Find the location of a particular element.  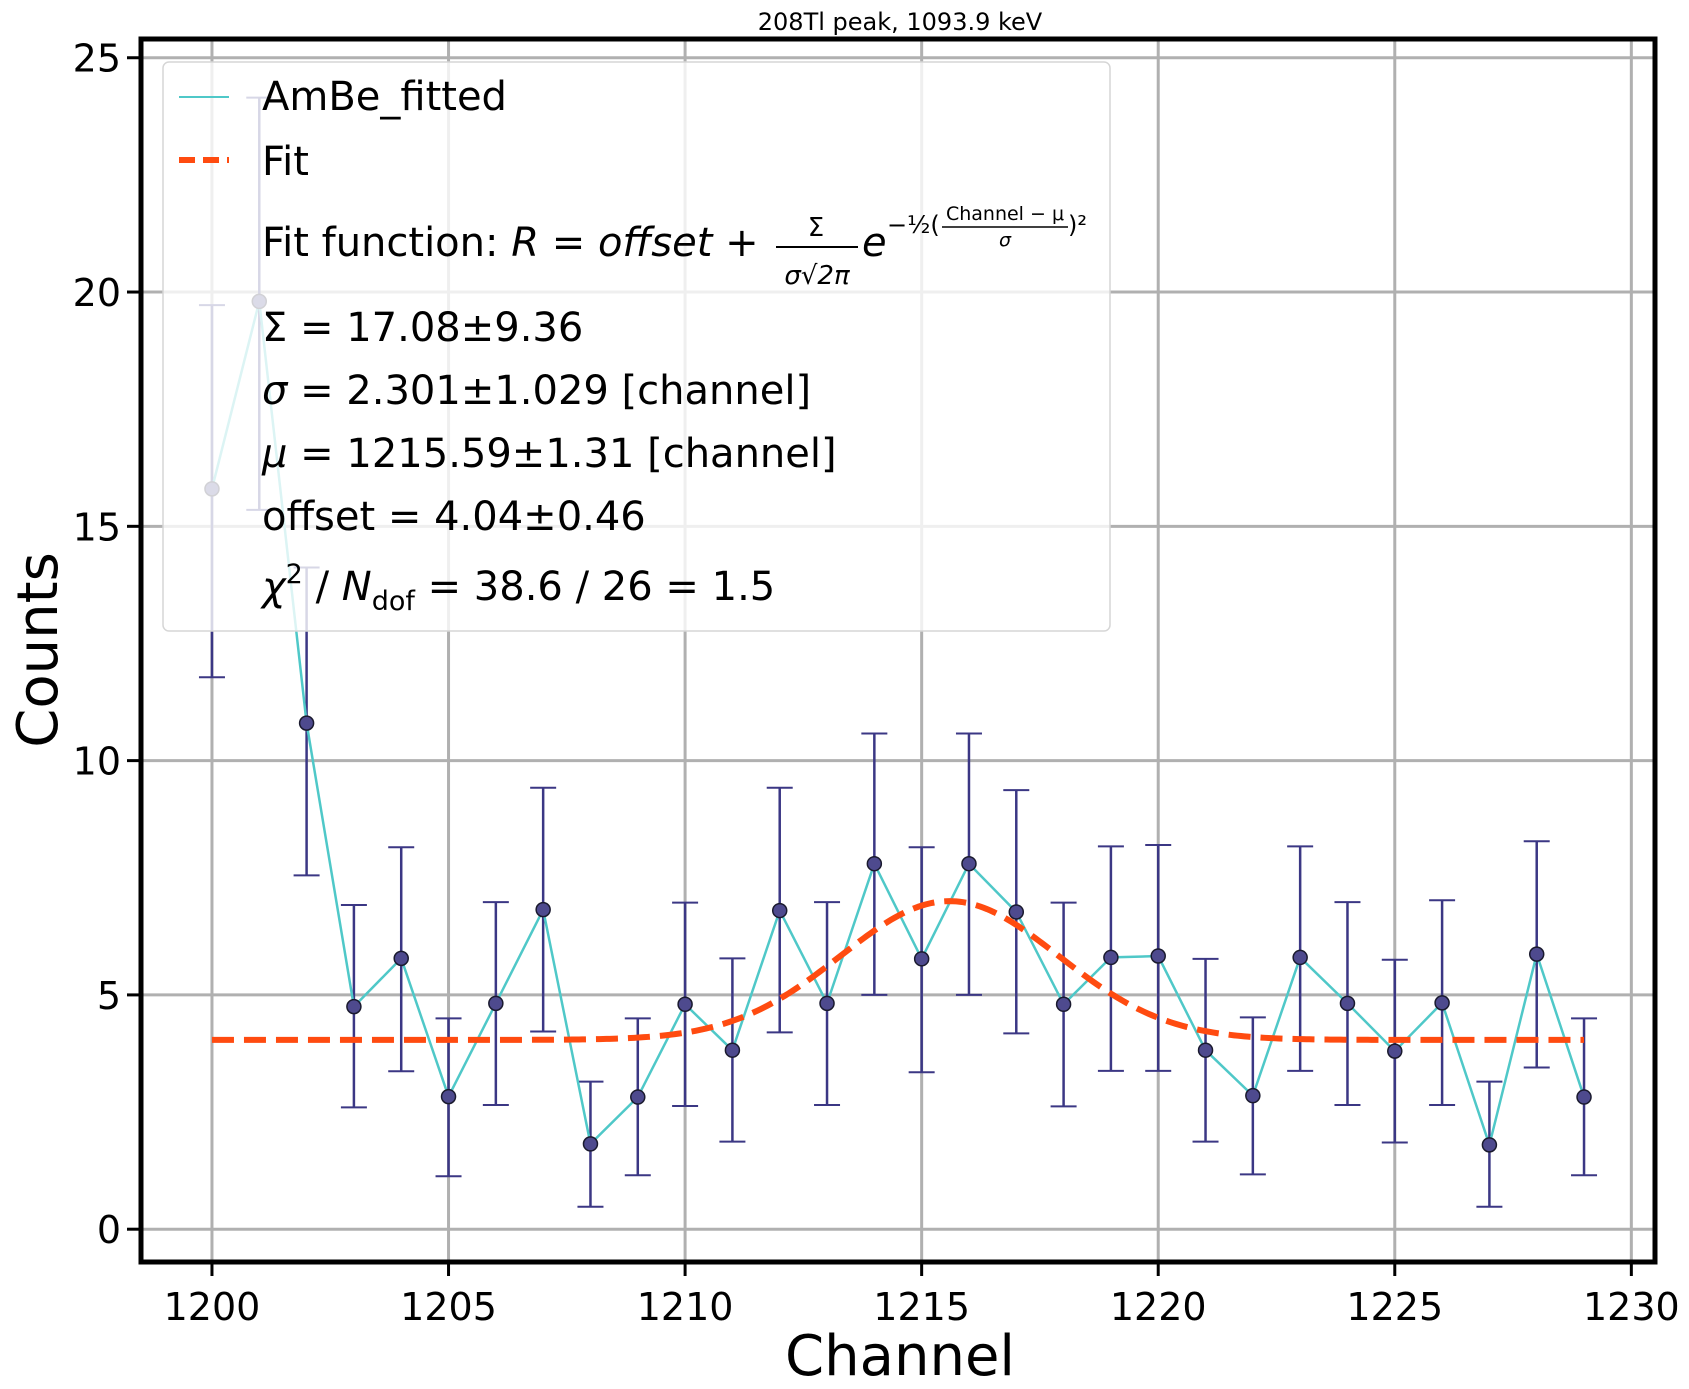

param-mu-symbol: μ is located at coordinates (274, 454).